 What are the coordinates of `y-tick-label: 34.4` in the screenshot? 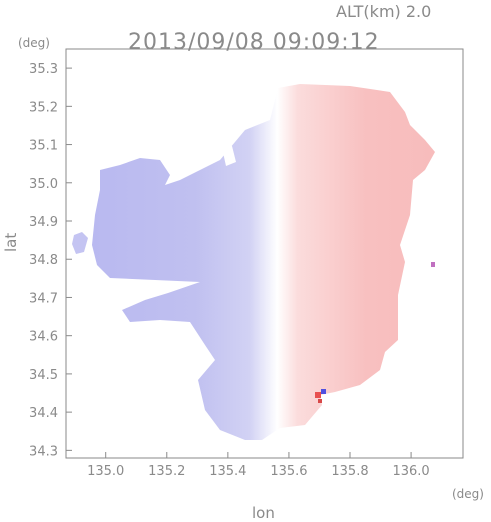 It's located at (43, 413).